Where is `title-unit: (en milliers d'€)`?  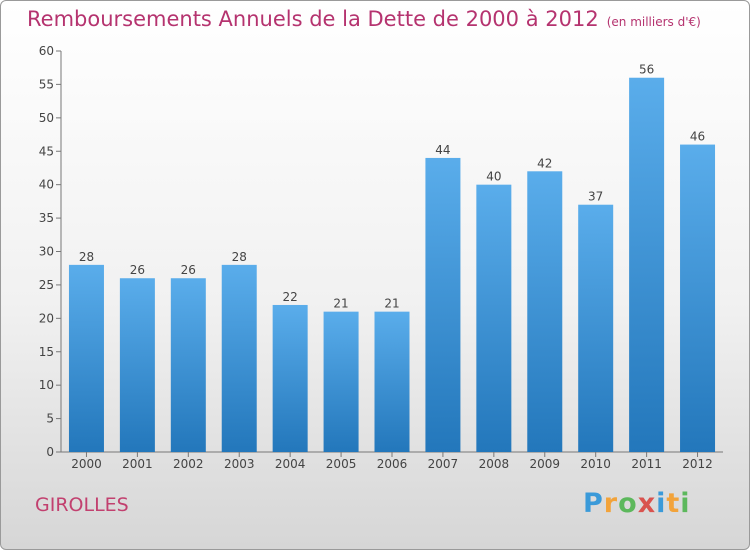 title-unit: (en milliers d'€) is located at coordinates (653, 22).